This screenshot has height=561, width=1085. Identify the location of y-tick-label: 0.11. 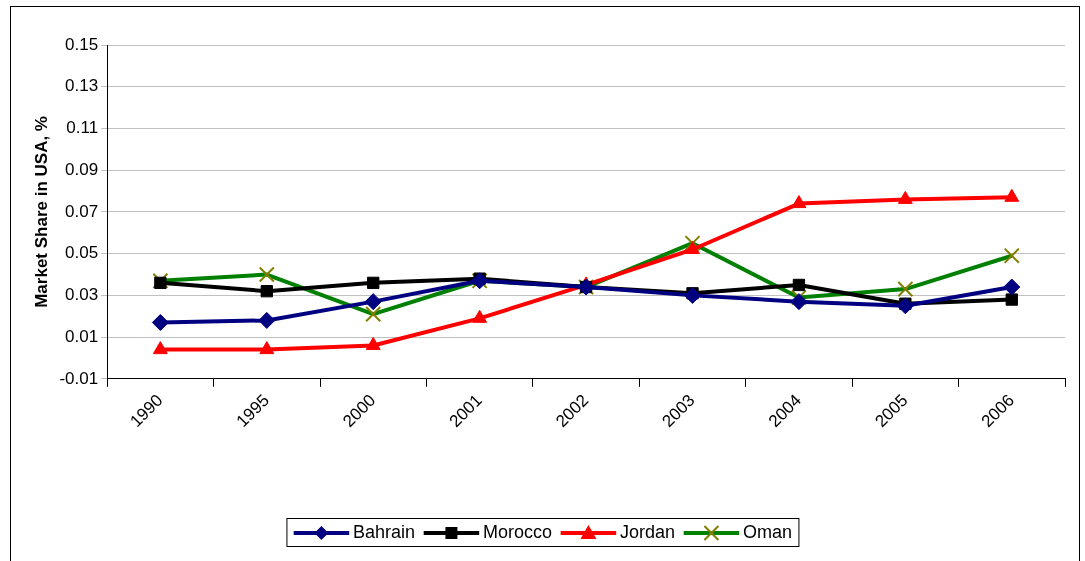
(82, 128).